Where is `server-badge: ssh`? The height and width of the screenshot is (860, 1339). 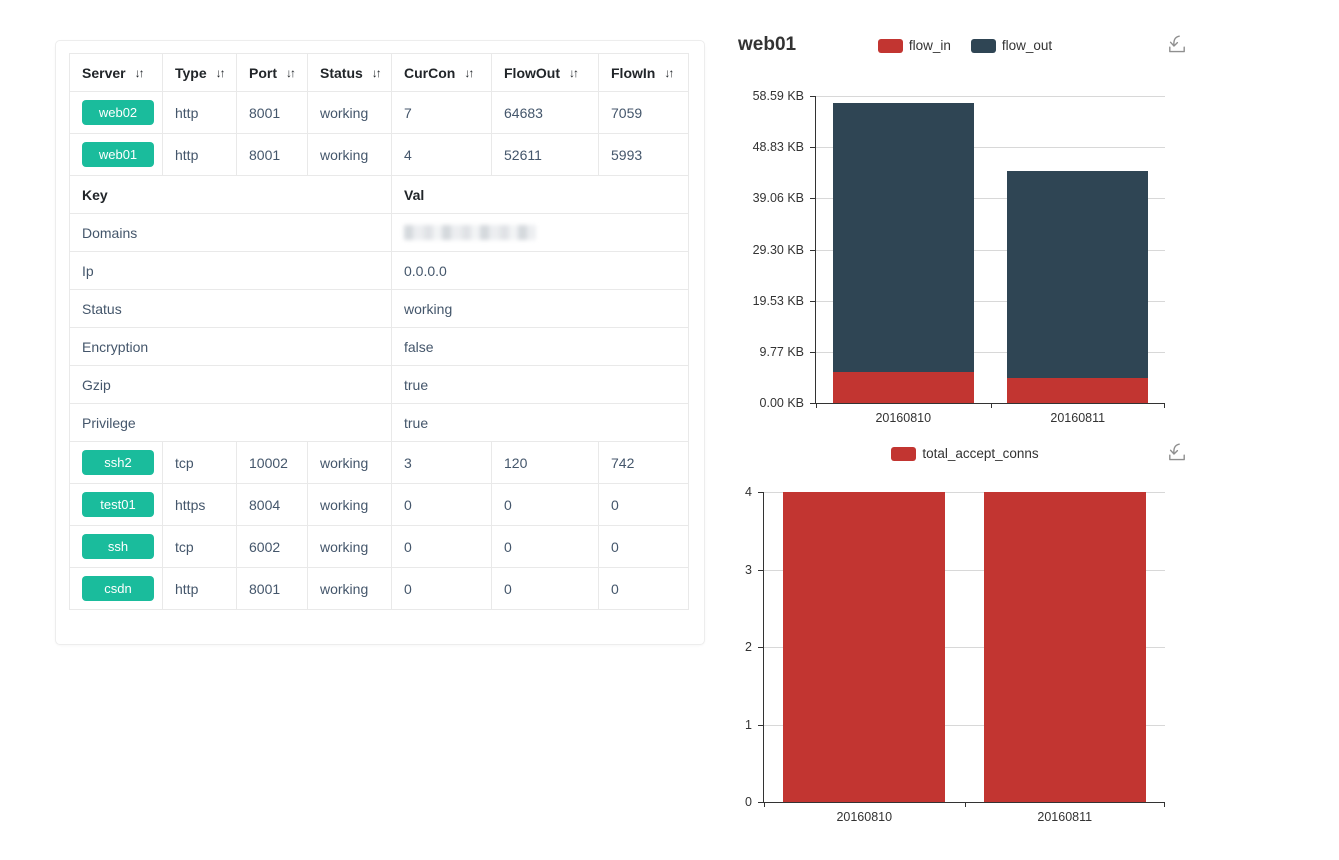 server-badge: ssh is located at coordinates (118, 546).